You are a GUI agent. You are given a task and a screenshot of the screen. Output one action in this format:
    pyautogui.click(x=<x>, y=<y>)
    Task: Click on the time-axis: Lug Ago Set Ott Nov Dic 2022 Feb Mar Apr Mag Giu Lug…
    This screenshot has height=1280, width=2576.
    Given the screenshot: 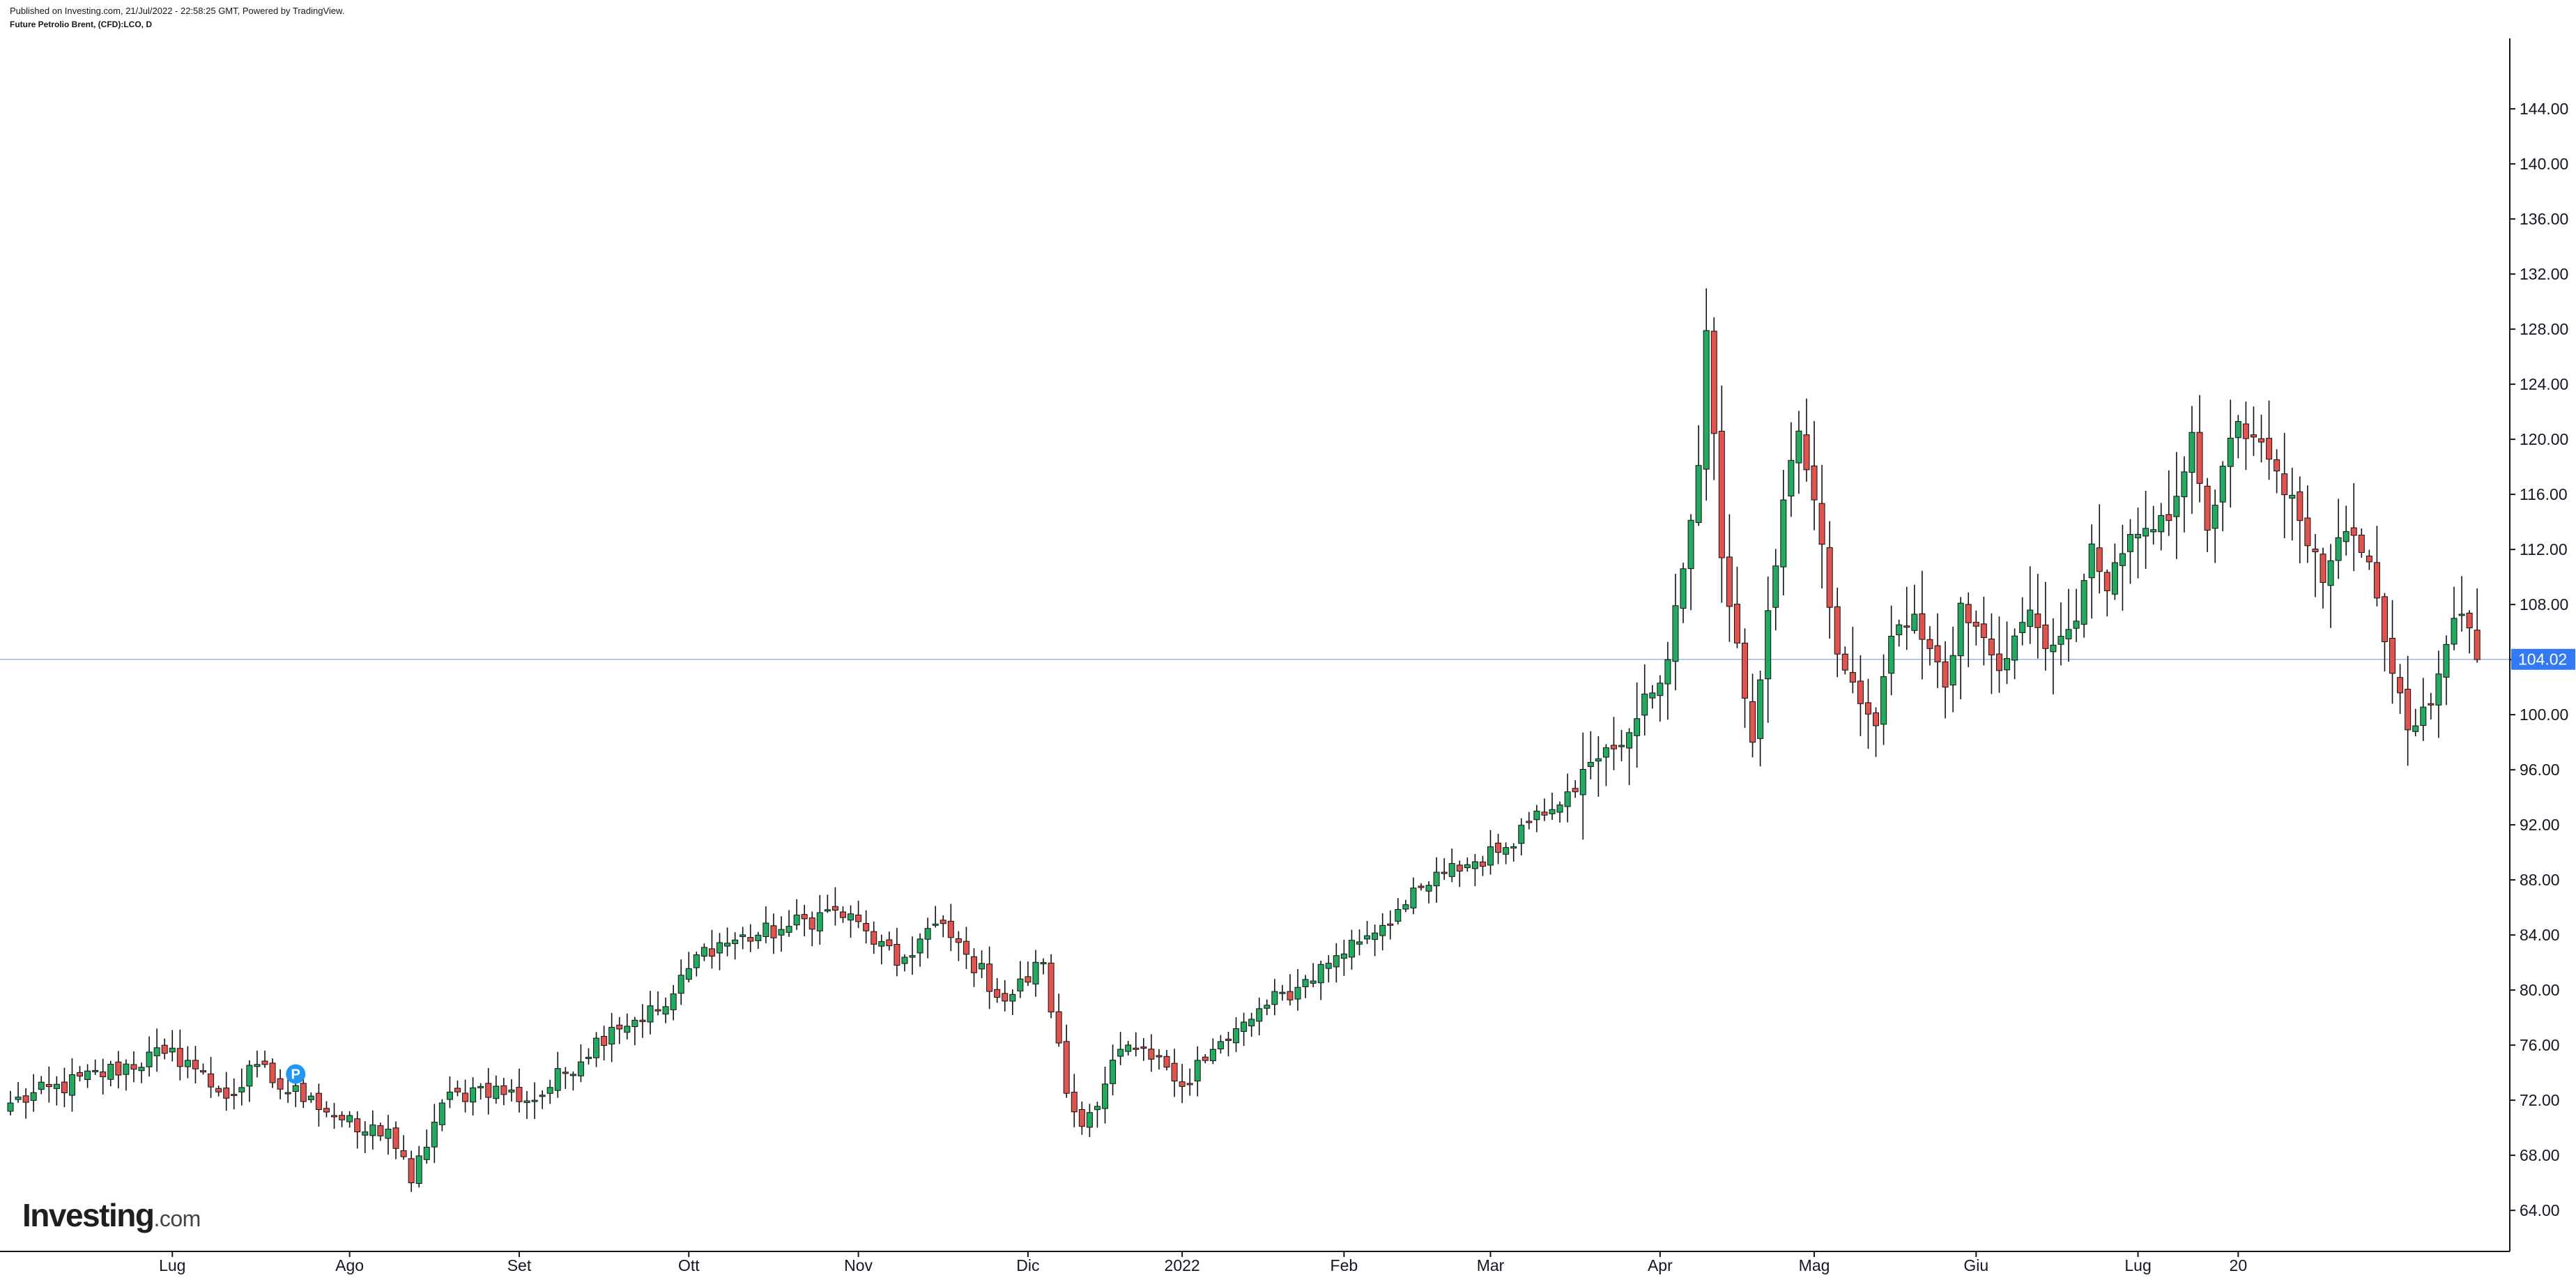 What is the action you would take?
    pyautogui.click(x=1203, y=1262)
    